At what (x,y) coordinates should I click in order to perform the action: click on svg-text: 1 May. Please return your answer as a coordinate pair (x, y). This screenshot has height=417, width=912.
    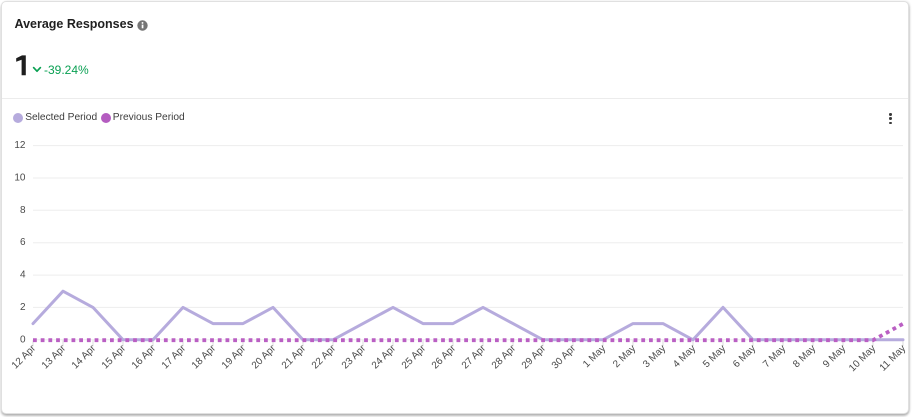
    Looking at the image, I should click on (594, 356).